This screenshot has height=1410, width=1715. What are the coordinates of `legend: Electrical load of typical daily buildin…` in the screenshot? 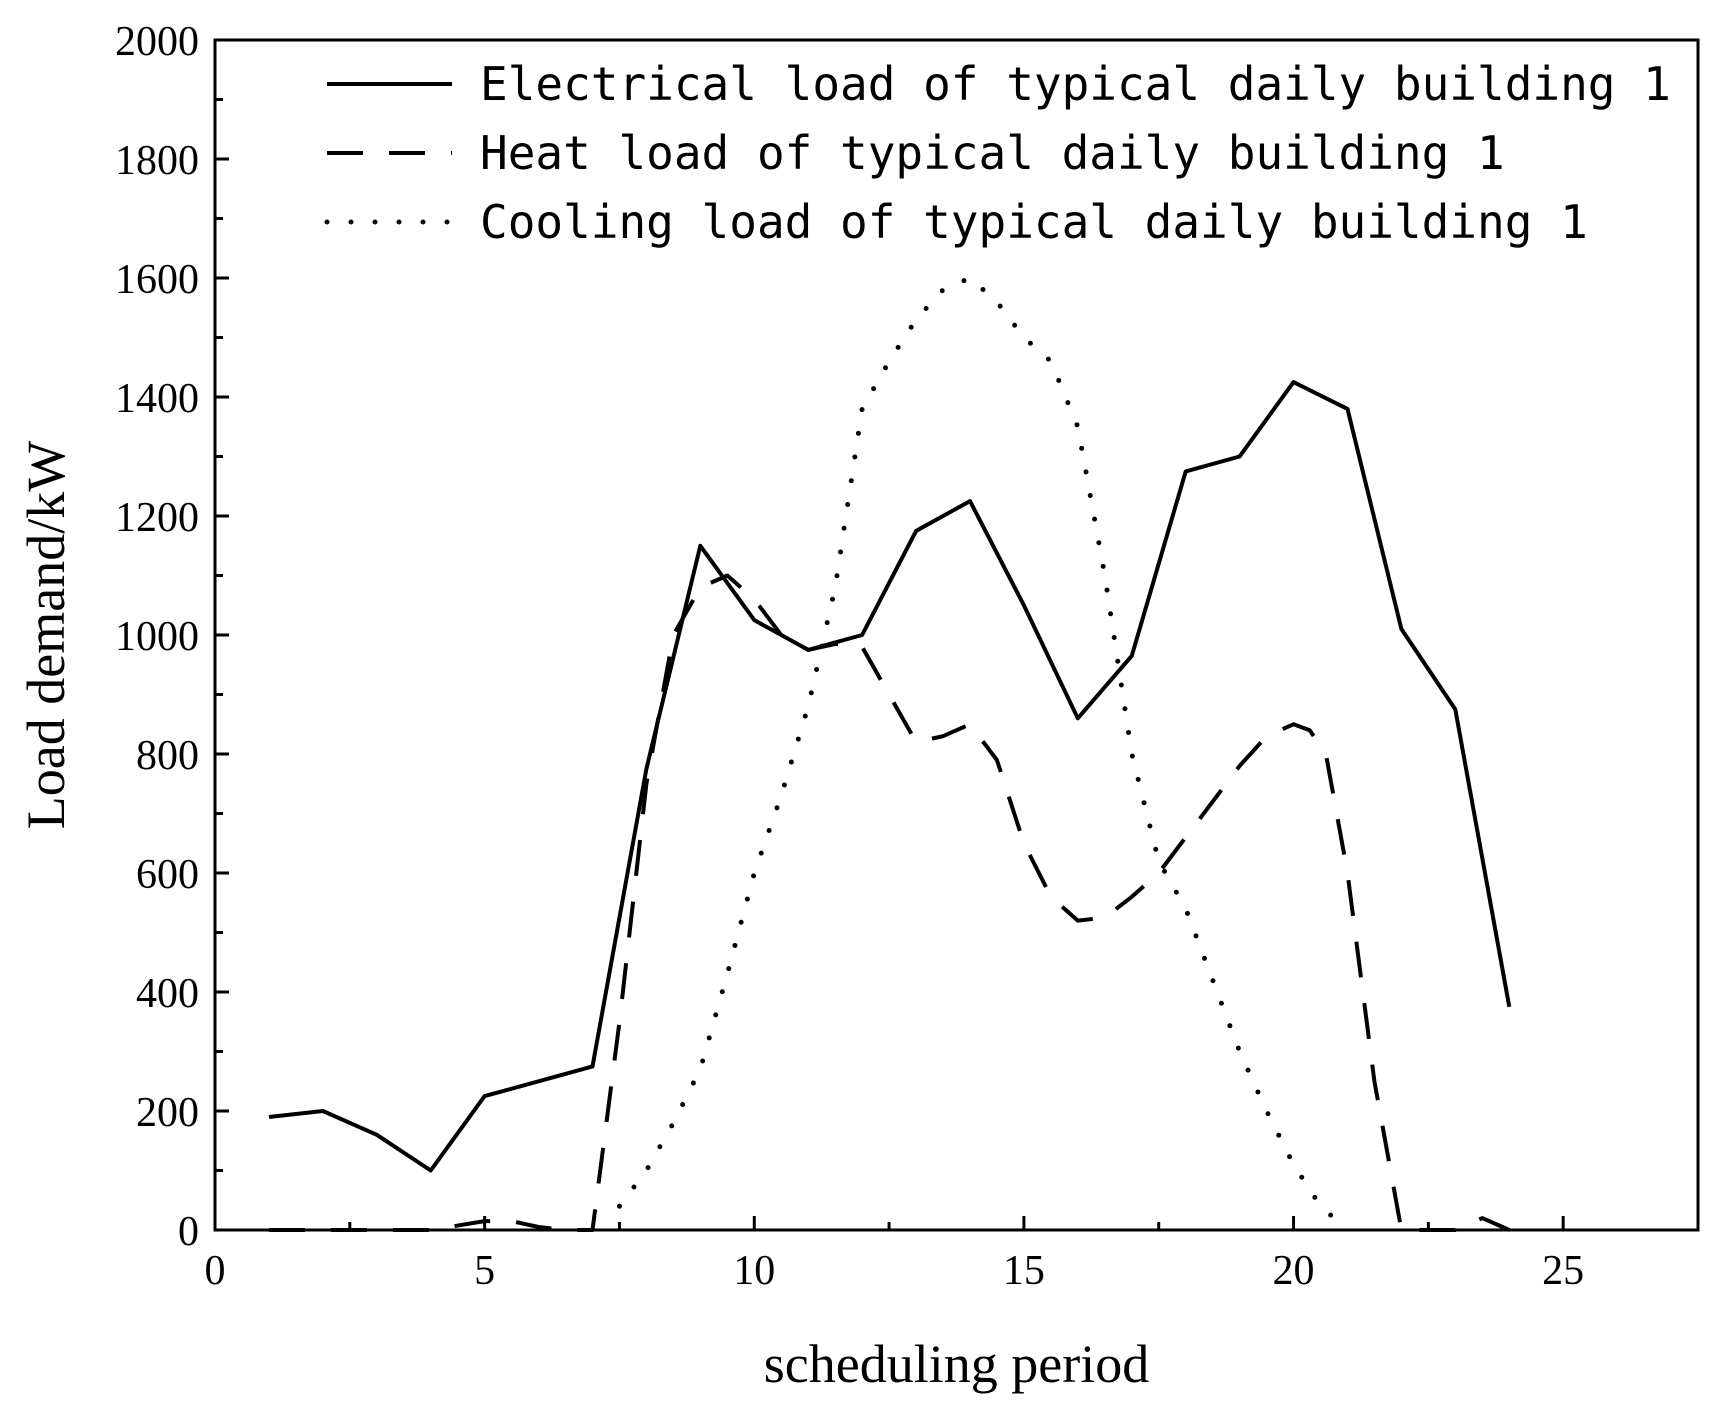 It's located at (997, 153).